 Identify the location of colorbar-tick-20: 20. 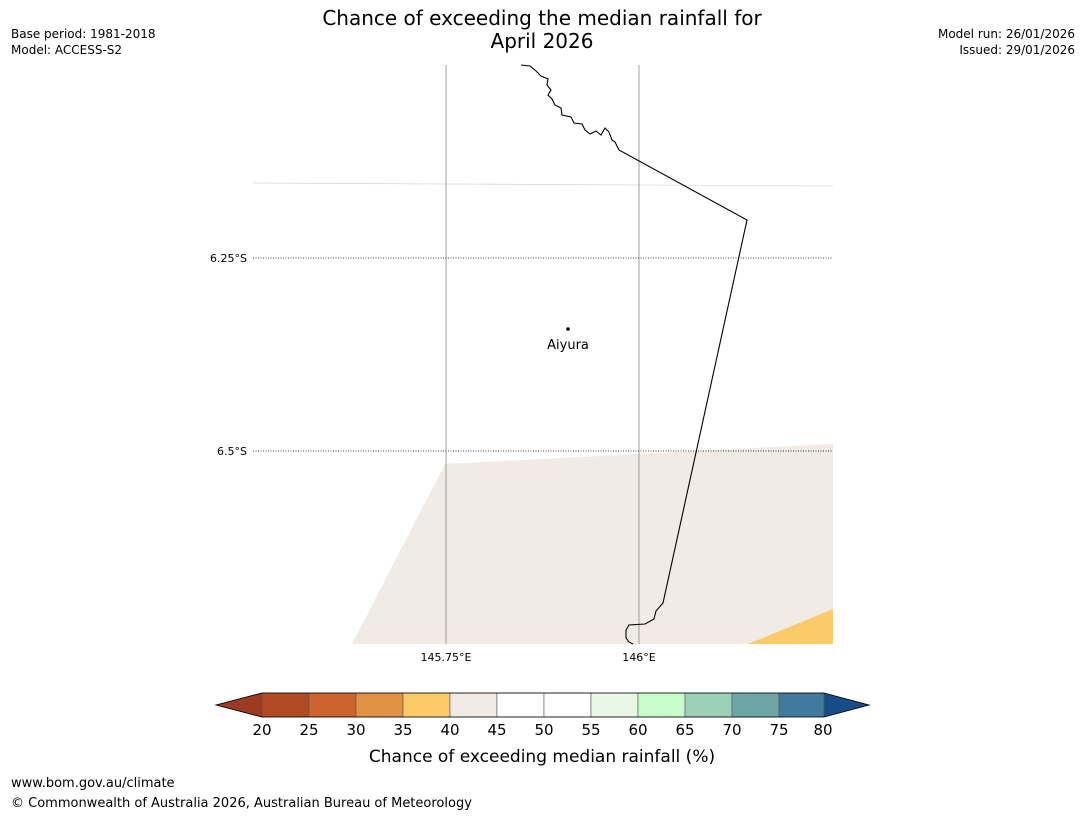
(261, 730).